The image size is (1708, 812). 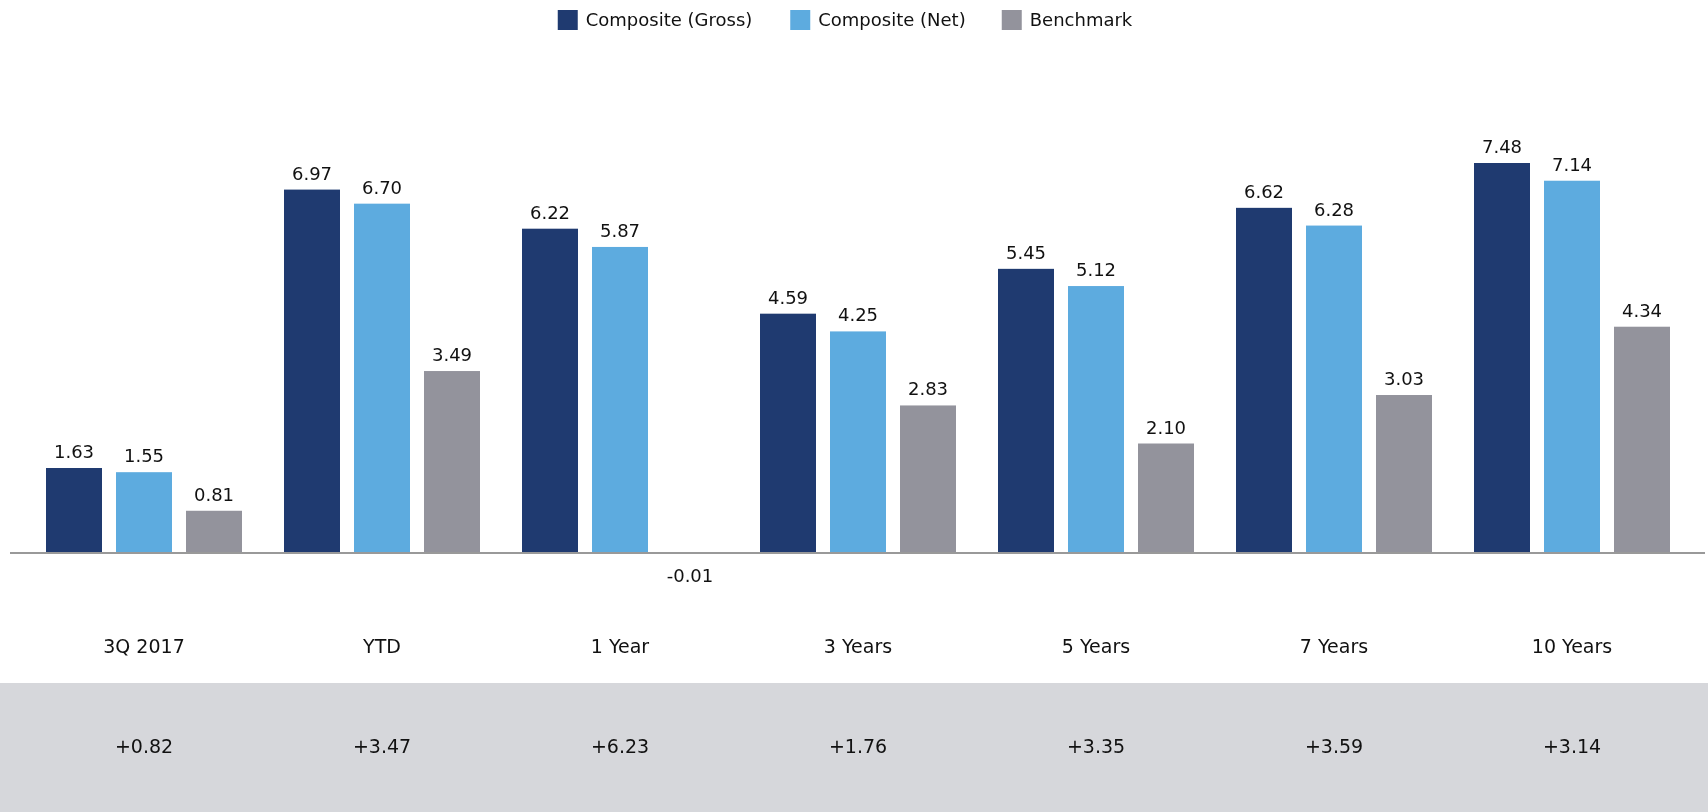 I want to click on text: +6.23, so click(x=620, y=746).